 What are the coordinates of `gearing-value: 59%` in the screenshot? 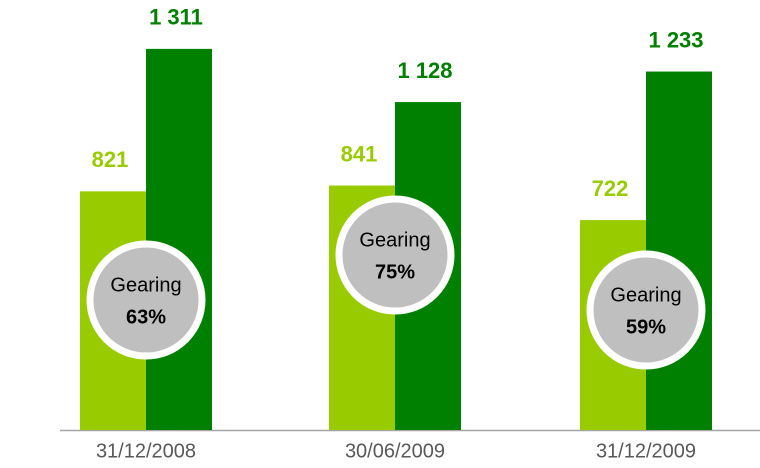 It's located at (646, 327).